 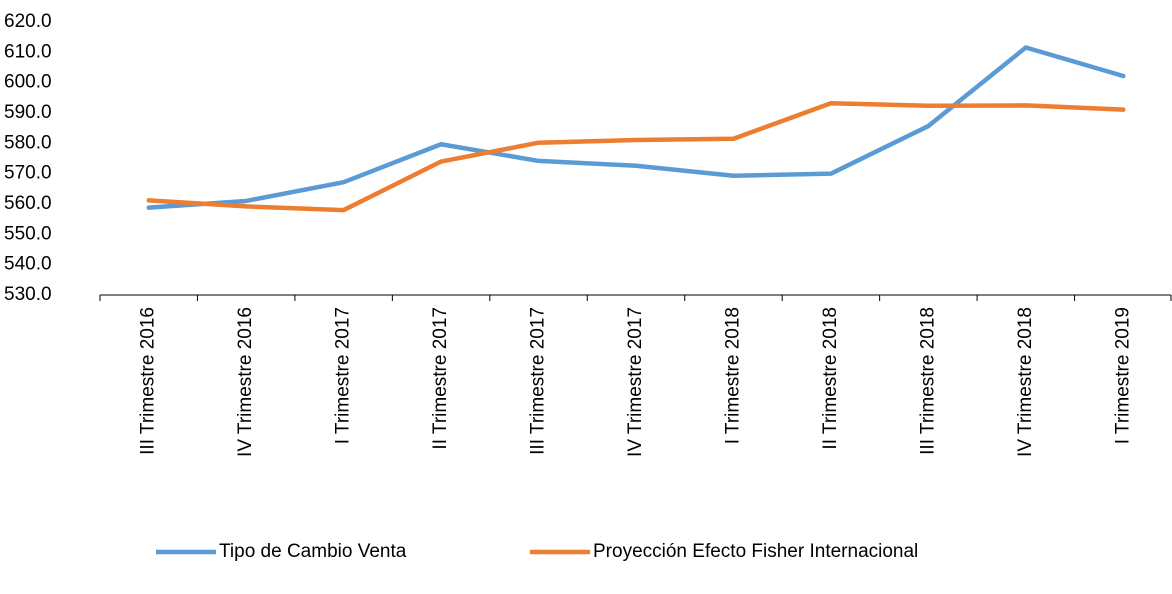 I want to click on y-tick-label: 620.0, so click(x=28, y=21).